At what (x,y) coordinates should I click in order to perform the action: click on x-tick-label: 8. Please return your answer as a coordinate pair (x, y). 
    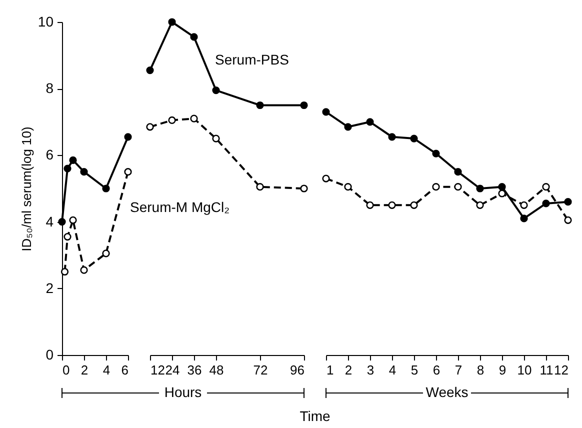
    Looking at the image, I should click on (480, 370).